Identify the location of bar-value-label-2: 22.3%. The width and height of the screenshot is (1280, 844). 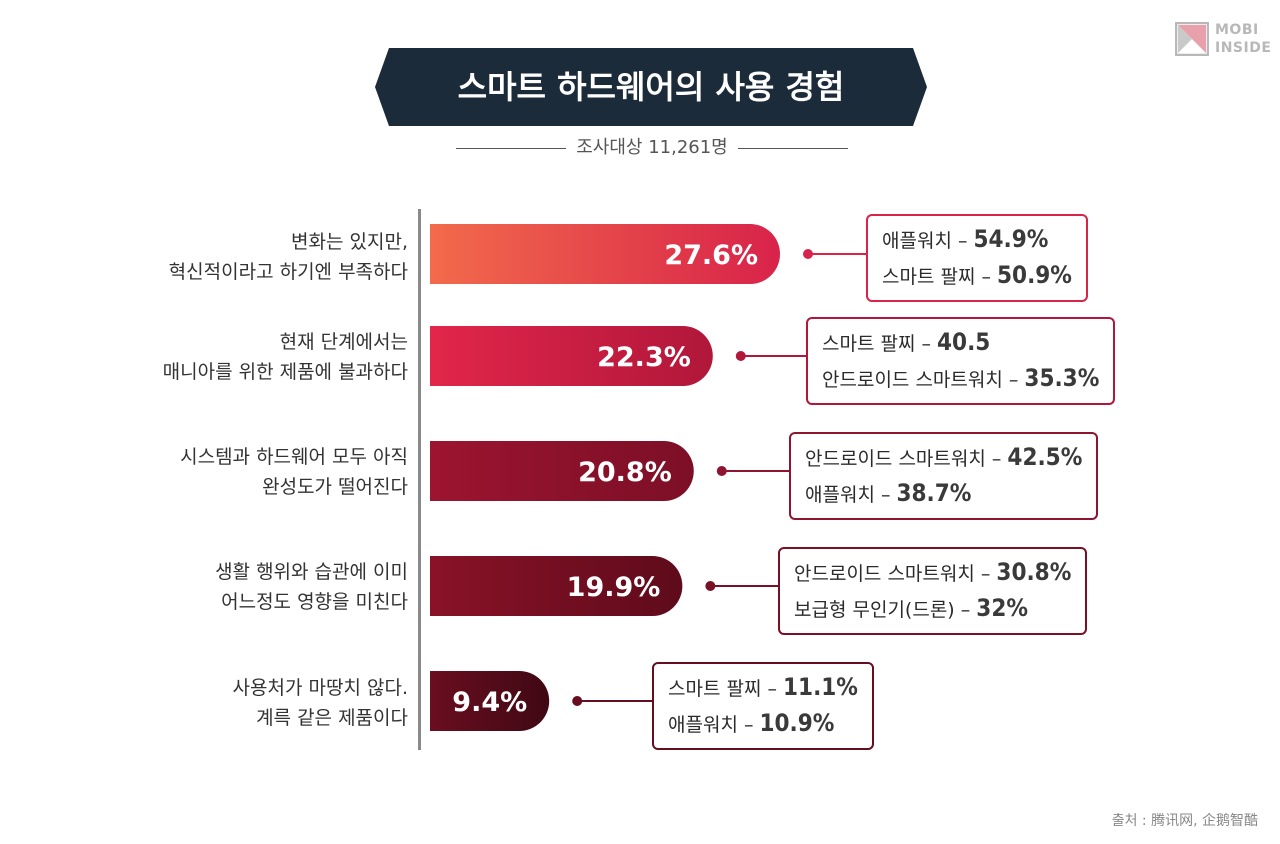
(644, 357).